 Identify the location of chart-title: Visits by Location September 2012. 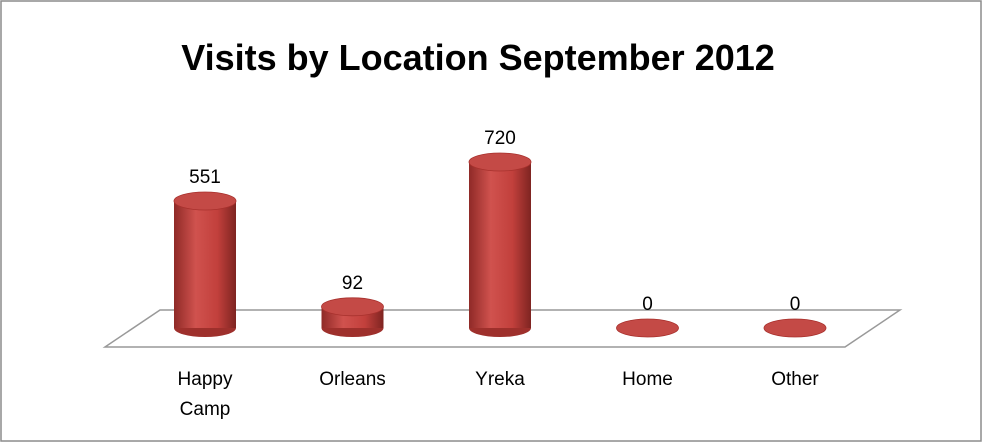
(478, 57).